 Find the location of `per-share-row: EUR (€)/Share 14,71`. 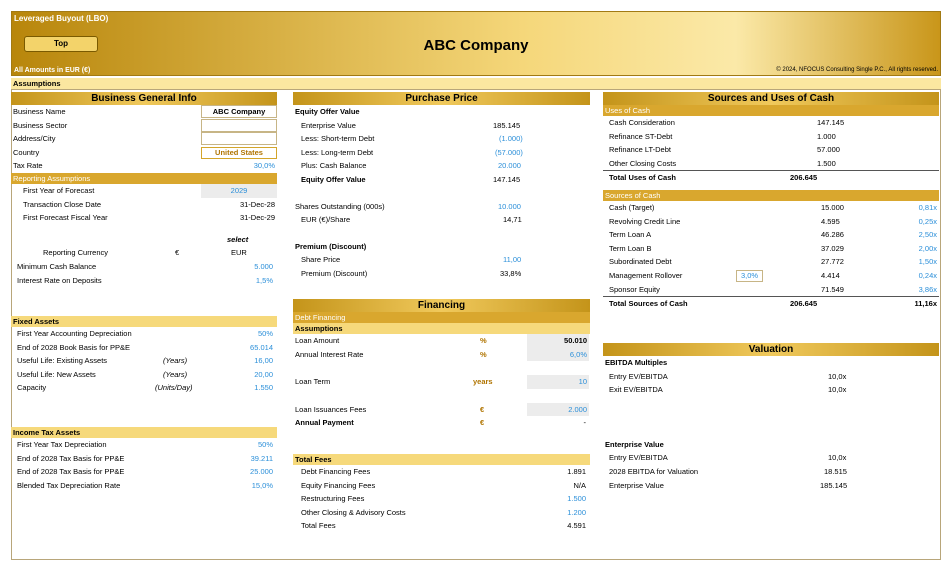

per-share-row: EUR (€)/Share 14,71 is located at coordinates (441, 220).